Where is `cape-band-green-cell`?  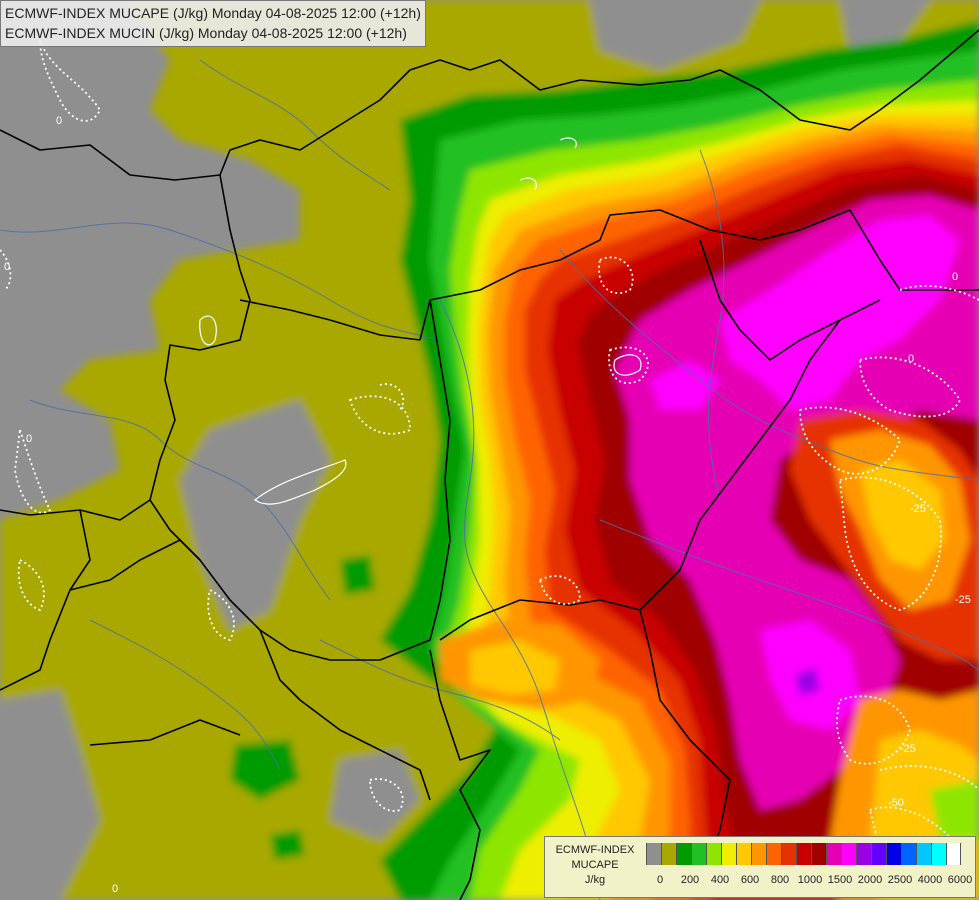
cape-band-green-cell is located at coordinates (954, 810).